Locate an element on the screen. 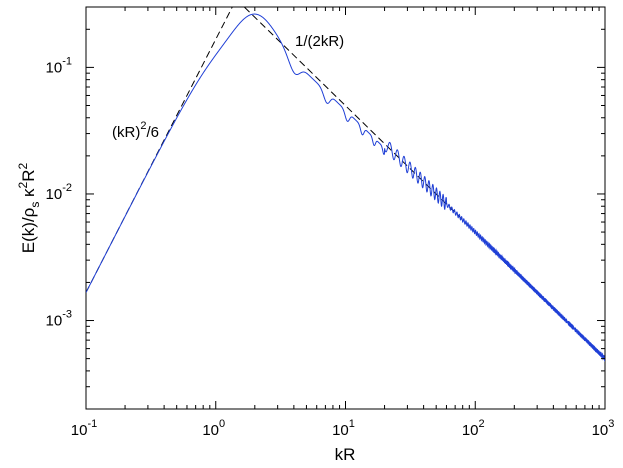 Image resolution: width=623 pixels, height=468 pixels. x-tick-label: 10³ is located at coordinates (603, 428).